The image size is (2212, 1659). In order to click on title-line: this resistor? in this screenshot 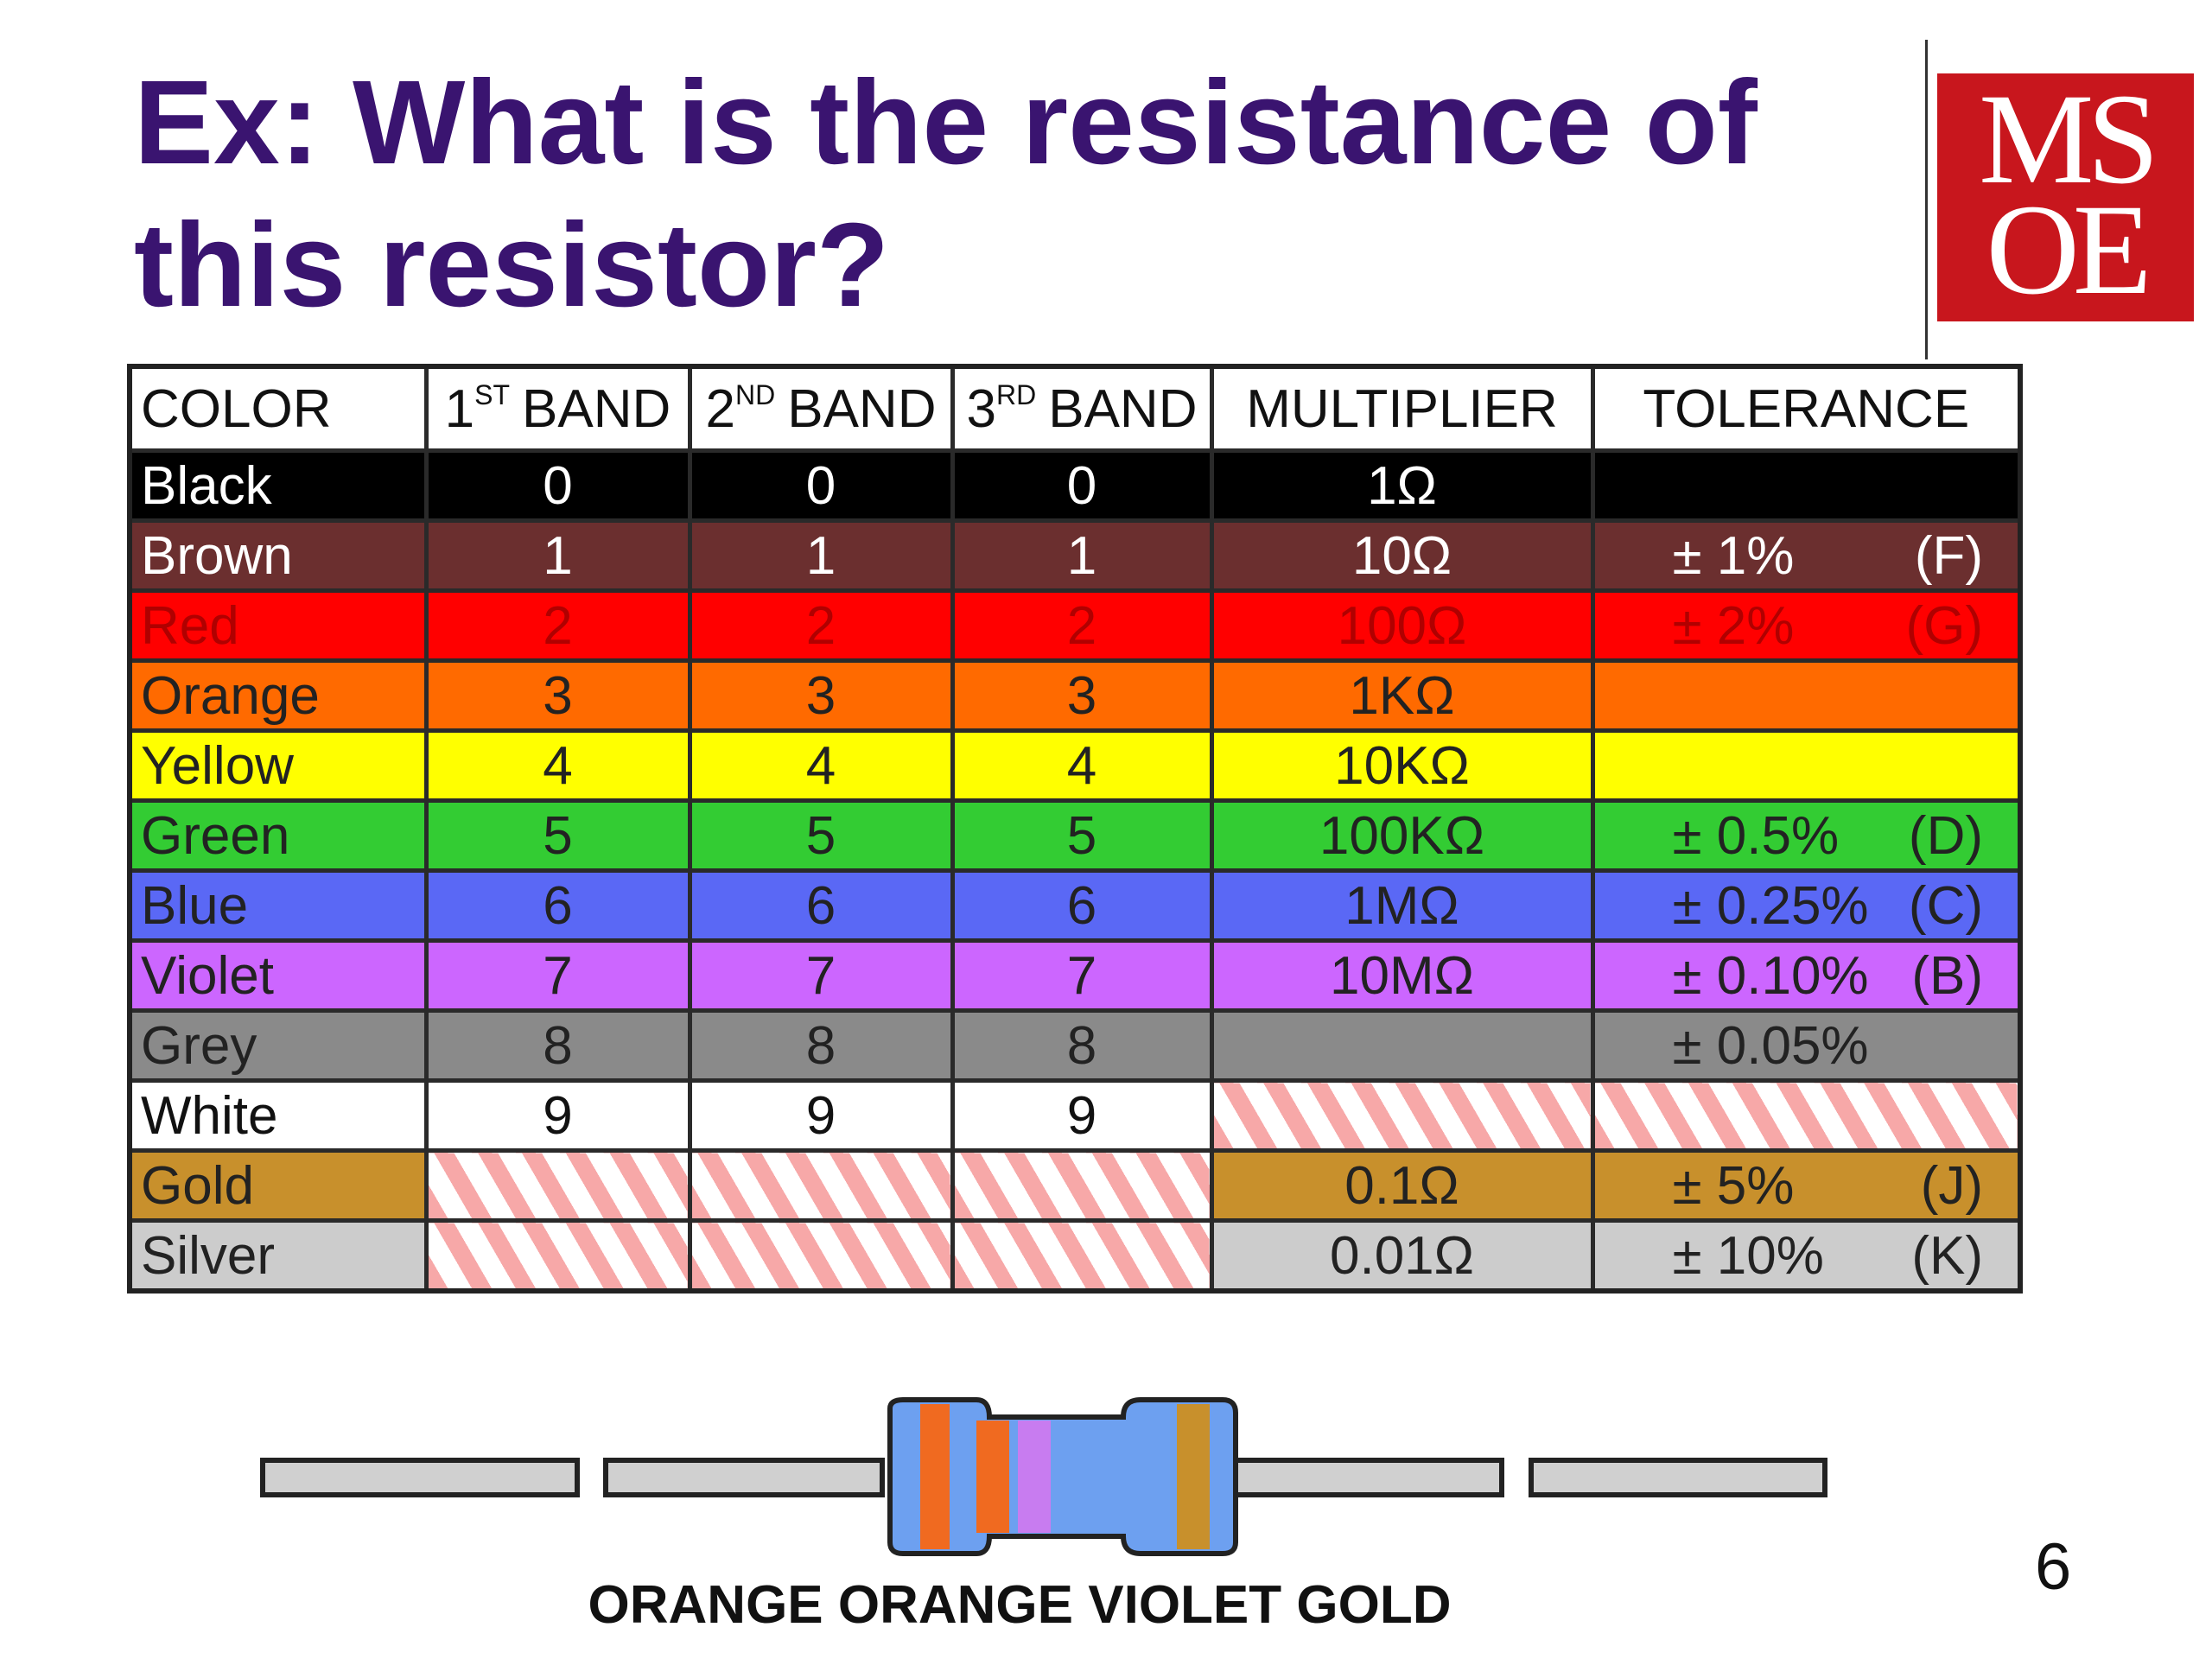, I will do `click(512, 265)`.